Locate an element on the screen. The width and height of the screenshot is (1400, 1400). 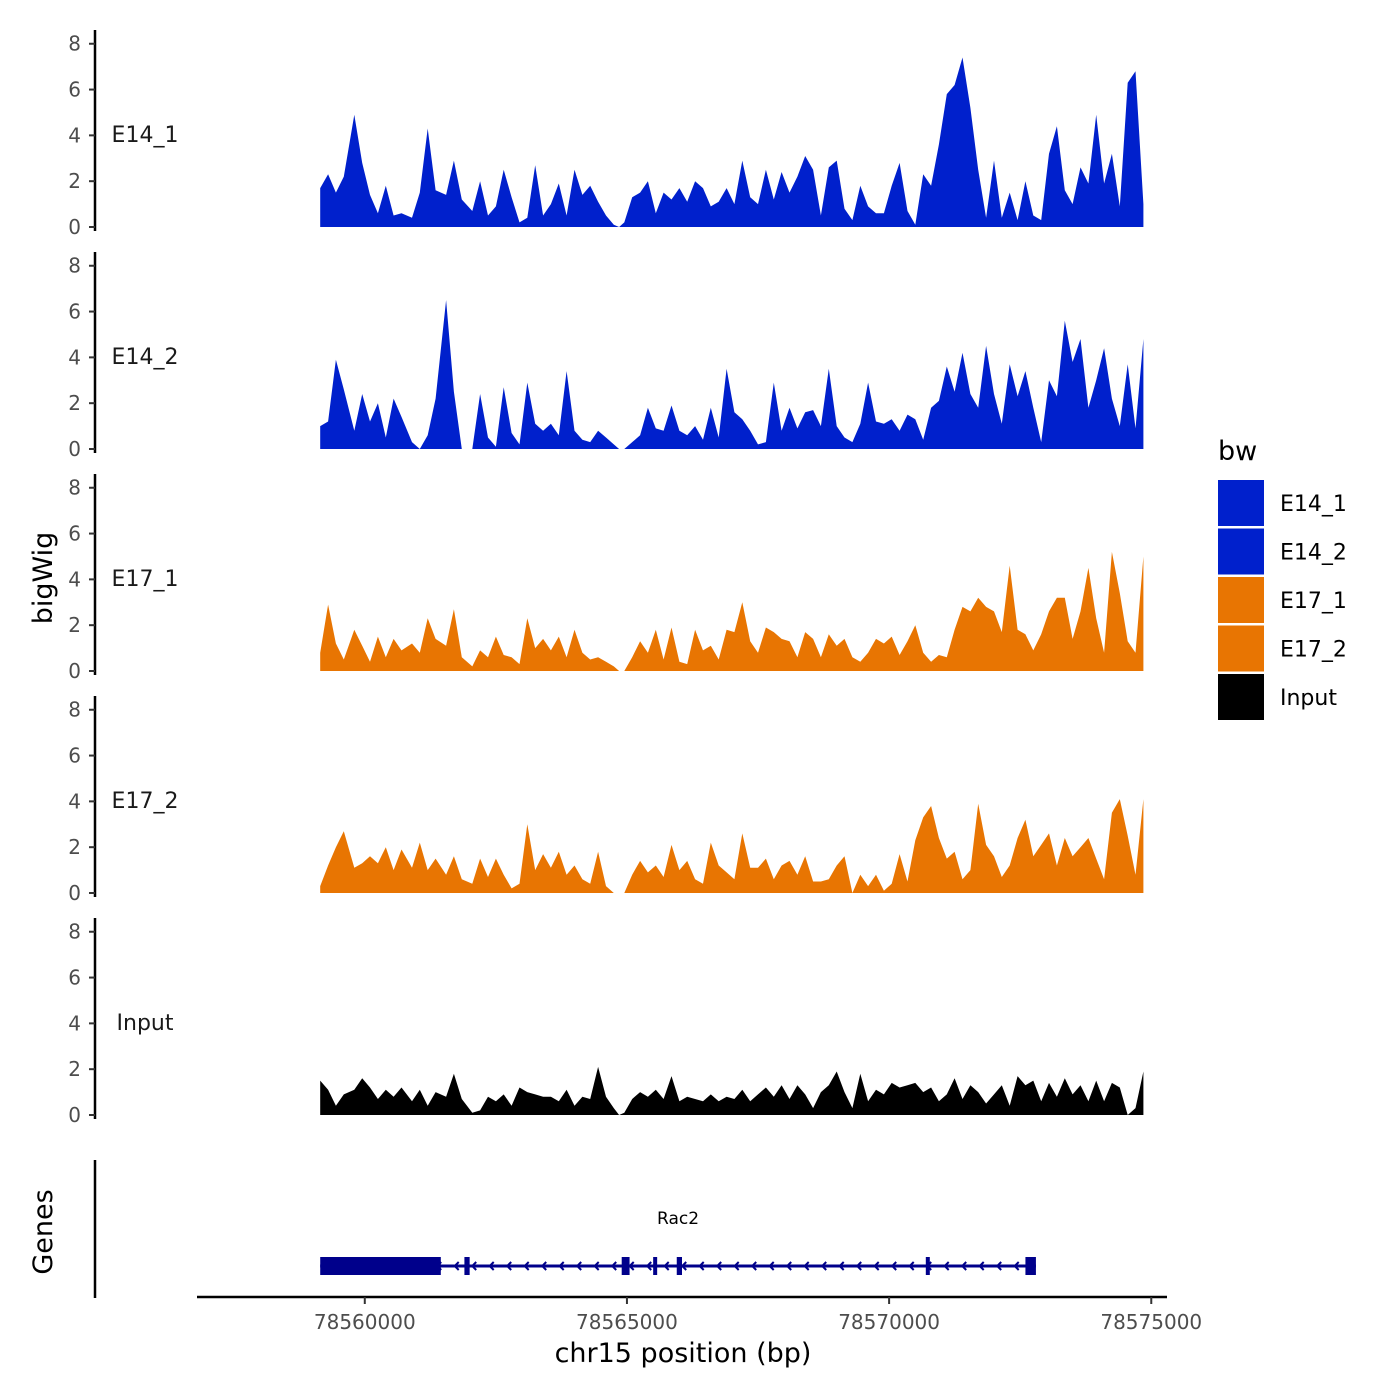
legend-title: bw is located at coordinates (1237, 451).